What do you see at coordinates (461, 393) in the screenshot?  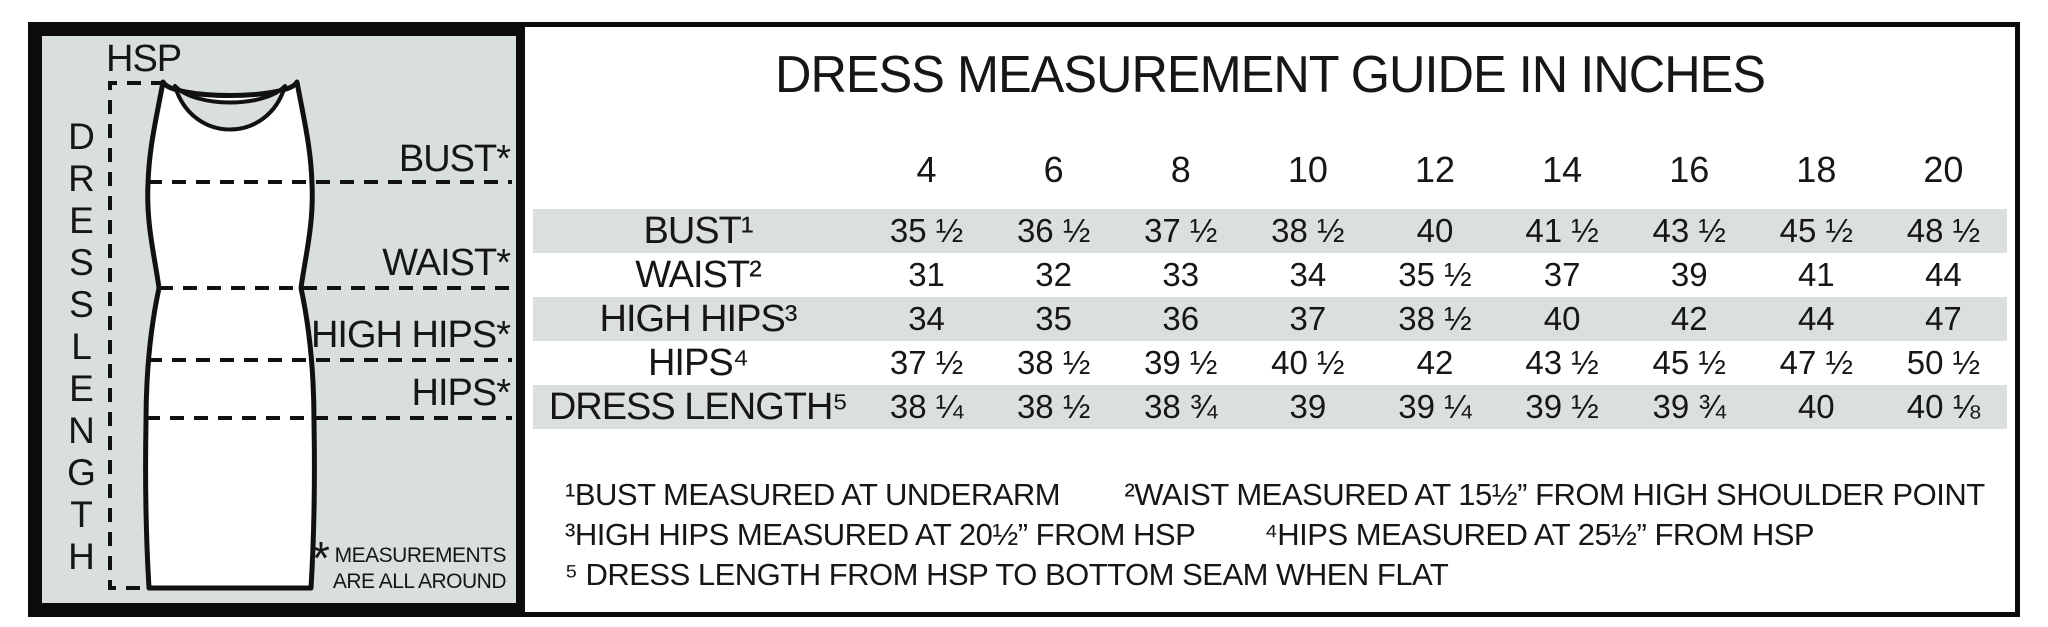 I see `hips-line-label: HIPS*` at bounding box center [461, 393].